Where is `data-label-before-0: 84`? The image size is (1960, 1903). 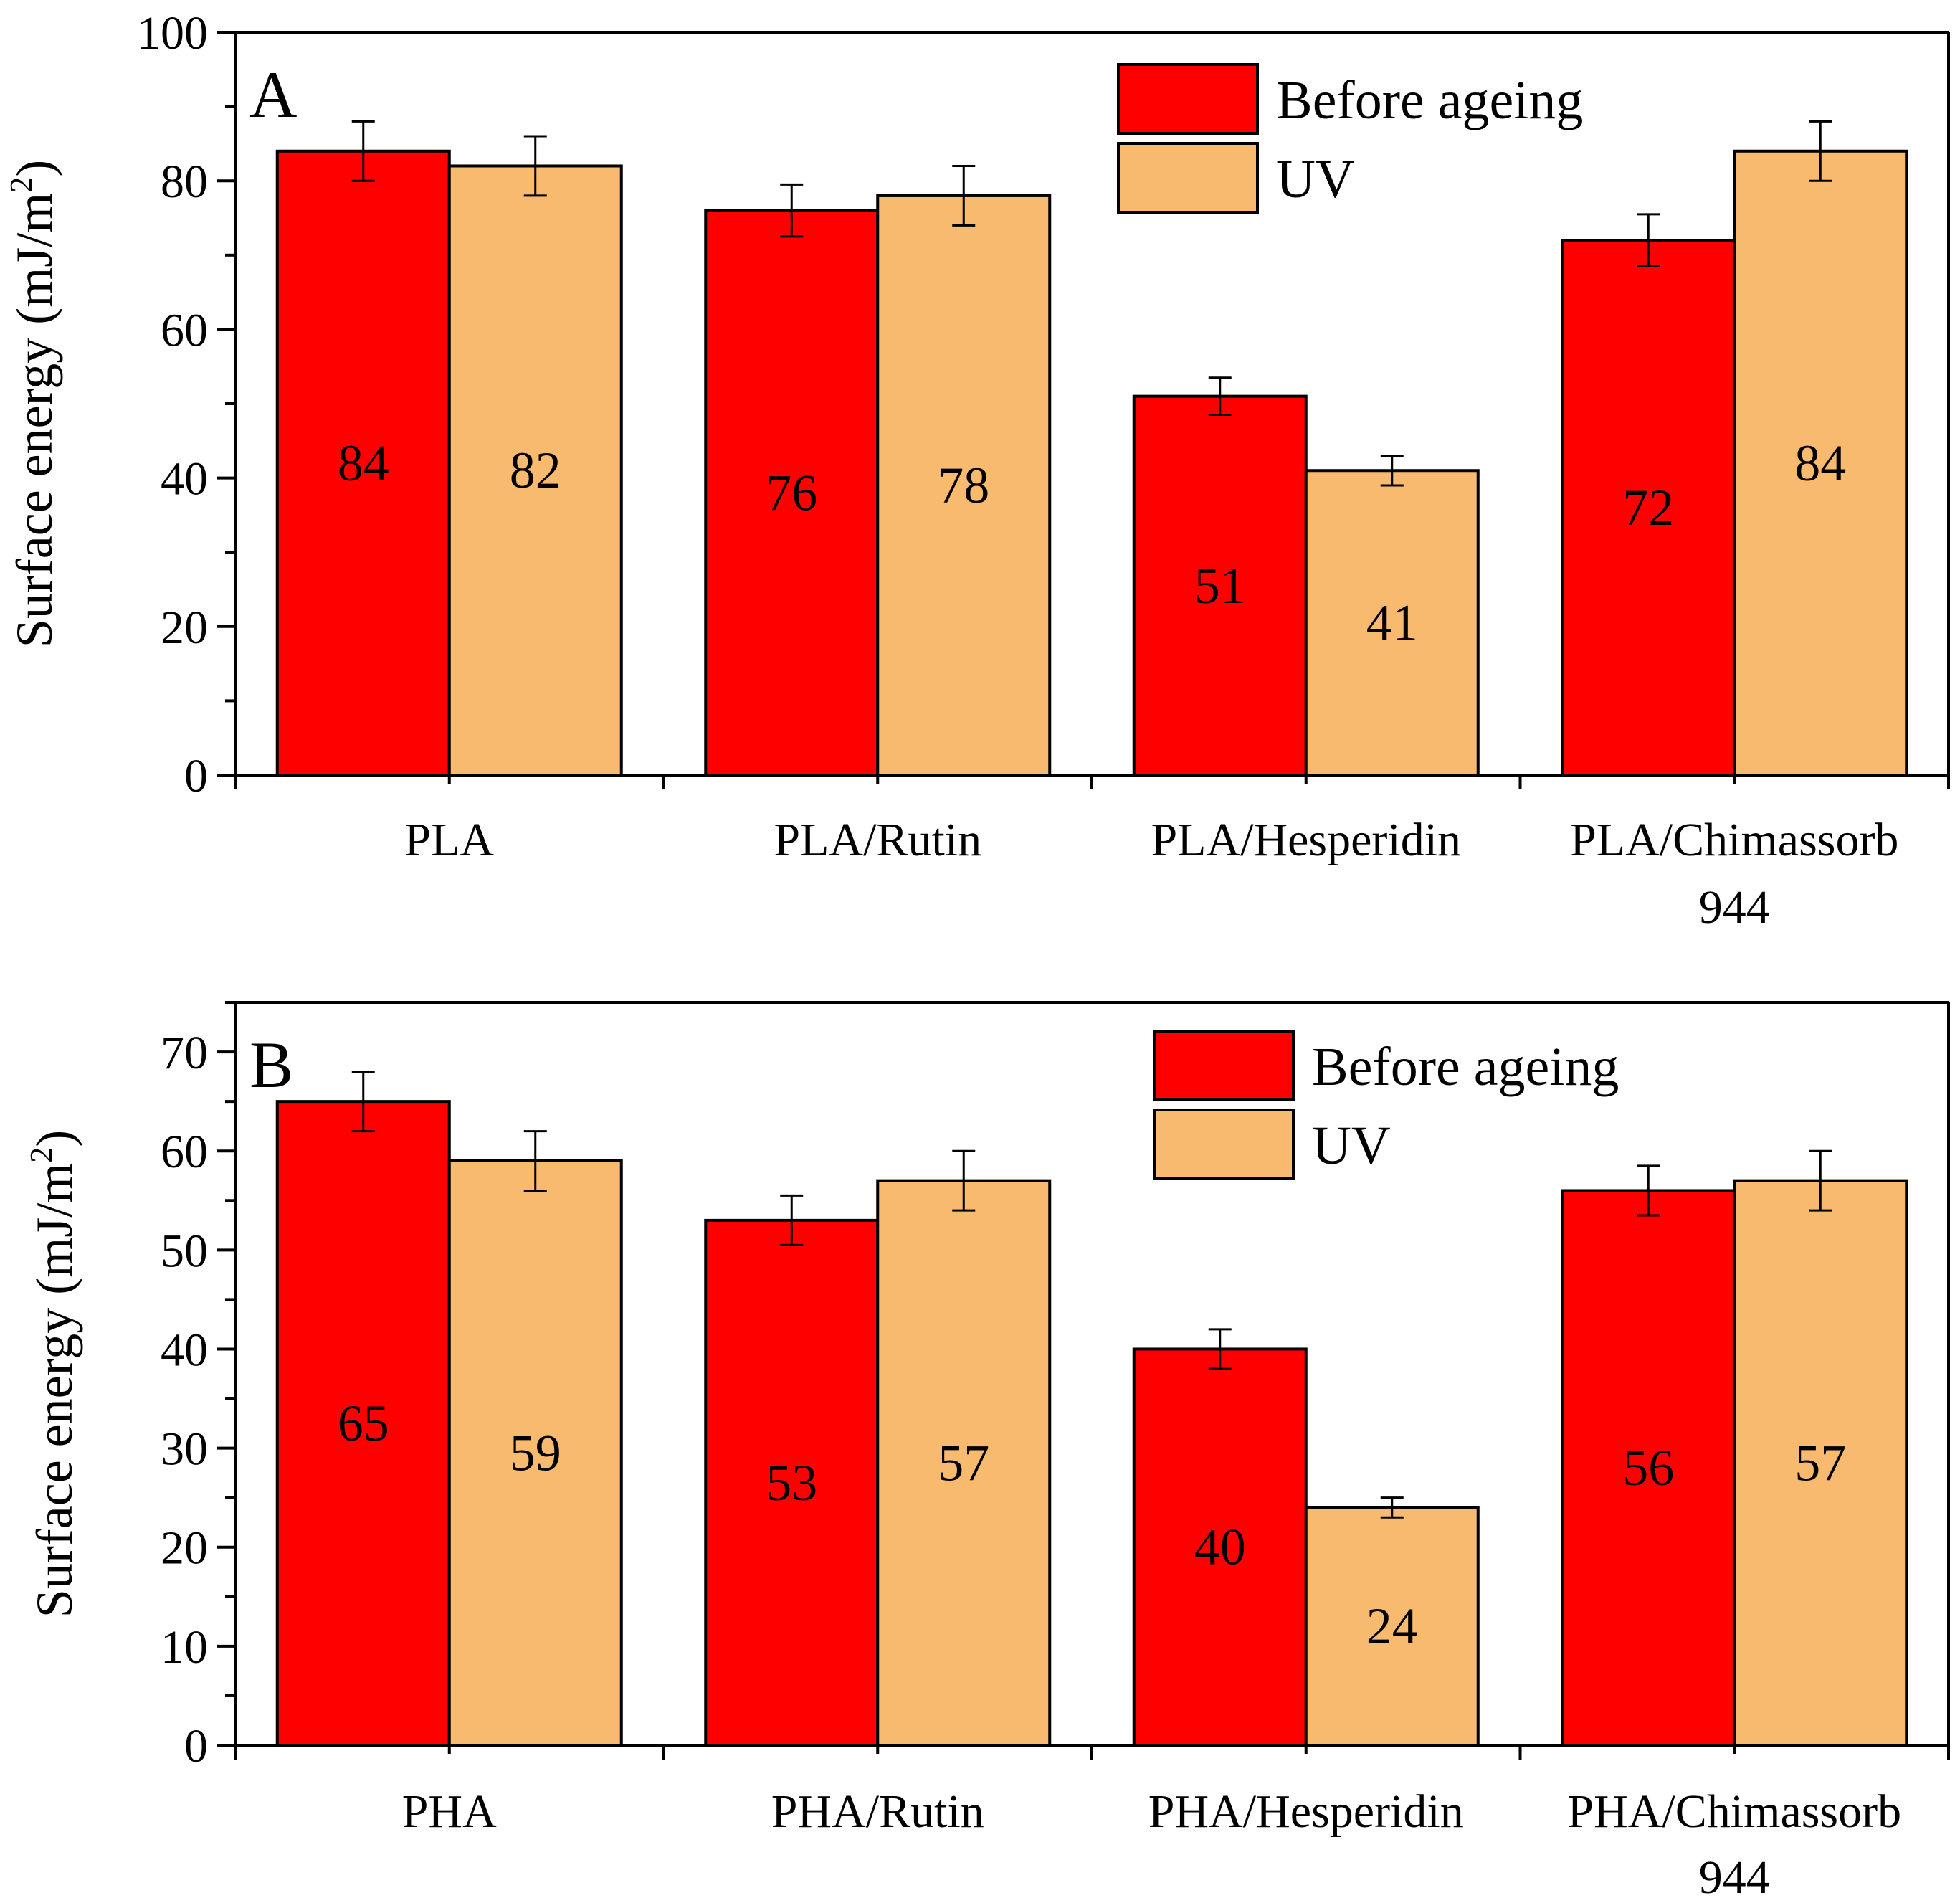
data-label-before-0: 84 is located at coordinates (363, 463).